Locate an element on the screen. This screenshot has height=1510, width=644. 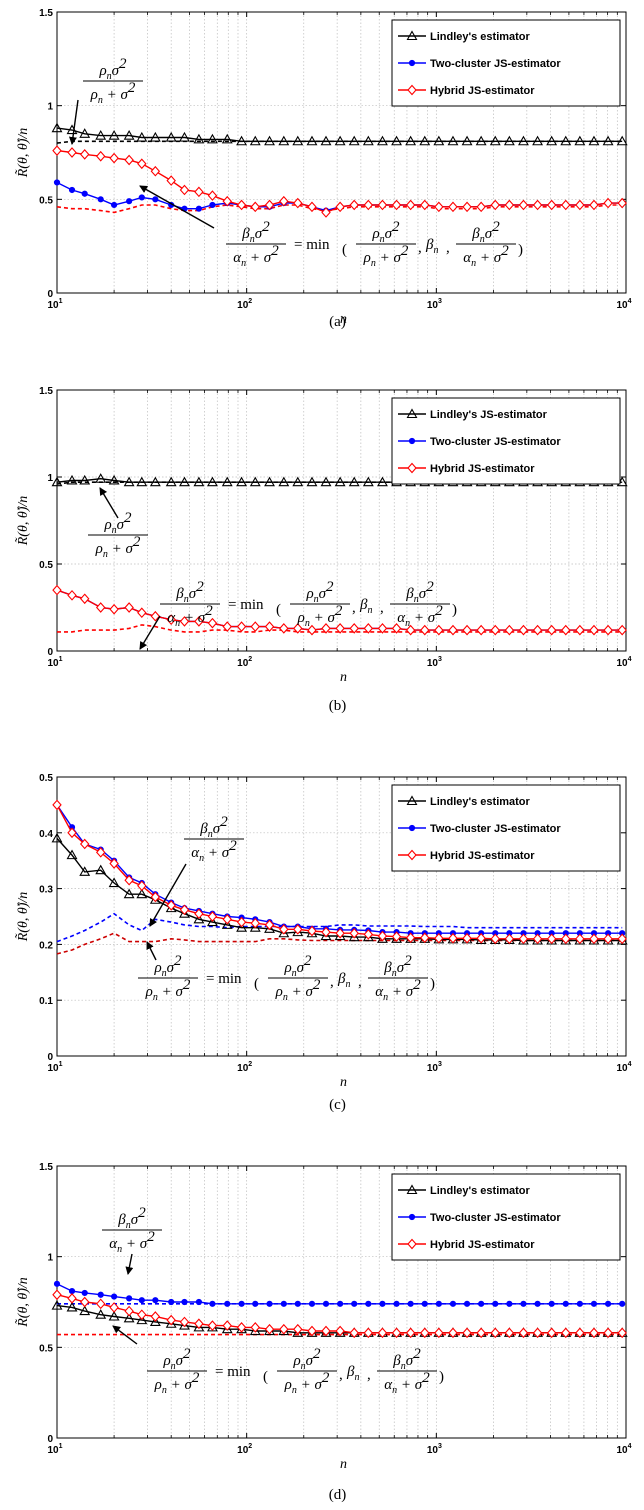
fraction-denominator: ρn + σ2 is located at coordinates (298, 990).